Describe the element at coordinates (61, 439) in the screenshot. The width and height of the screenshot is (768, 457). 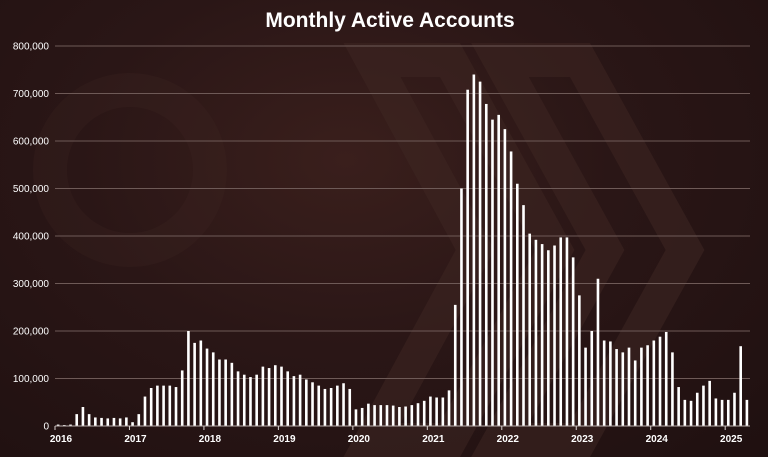
I see `x-tick-label: 2016` at that location.